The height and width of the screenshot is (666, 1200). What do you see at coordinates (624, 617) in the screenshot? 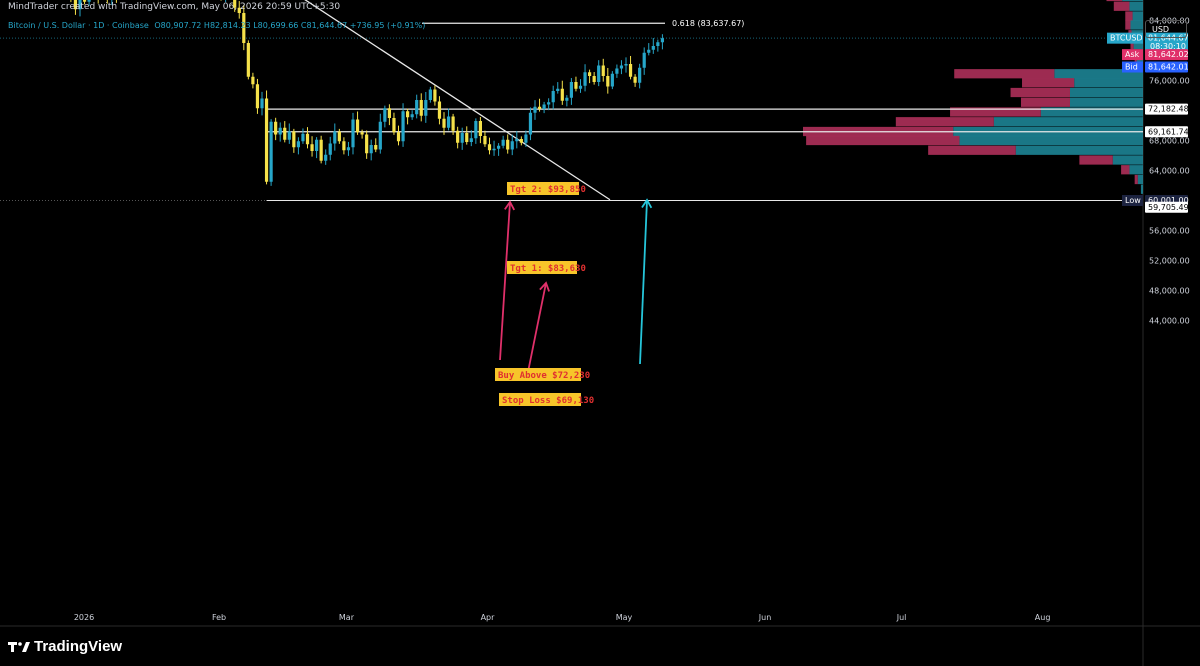
I see `time-tick-label: May` at bounding box center [624, 617].